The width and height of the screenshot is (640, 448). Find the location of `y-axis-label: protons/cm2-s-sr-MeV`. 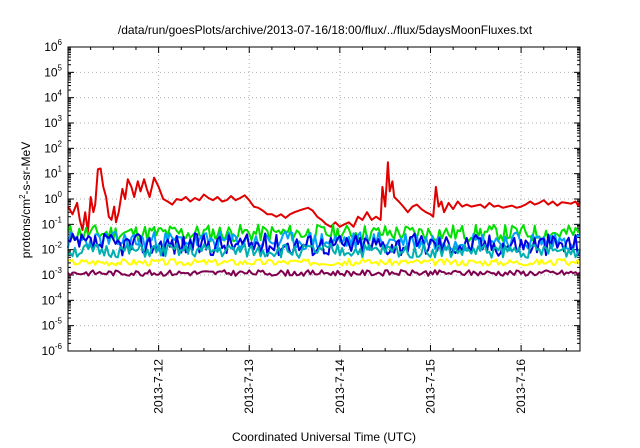

y-axis-label: protons/cm2-s-sr-MeV is located at coordinates (25, 200).